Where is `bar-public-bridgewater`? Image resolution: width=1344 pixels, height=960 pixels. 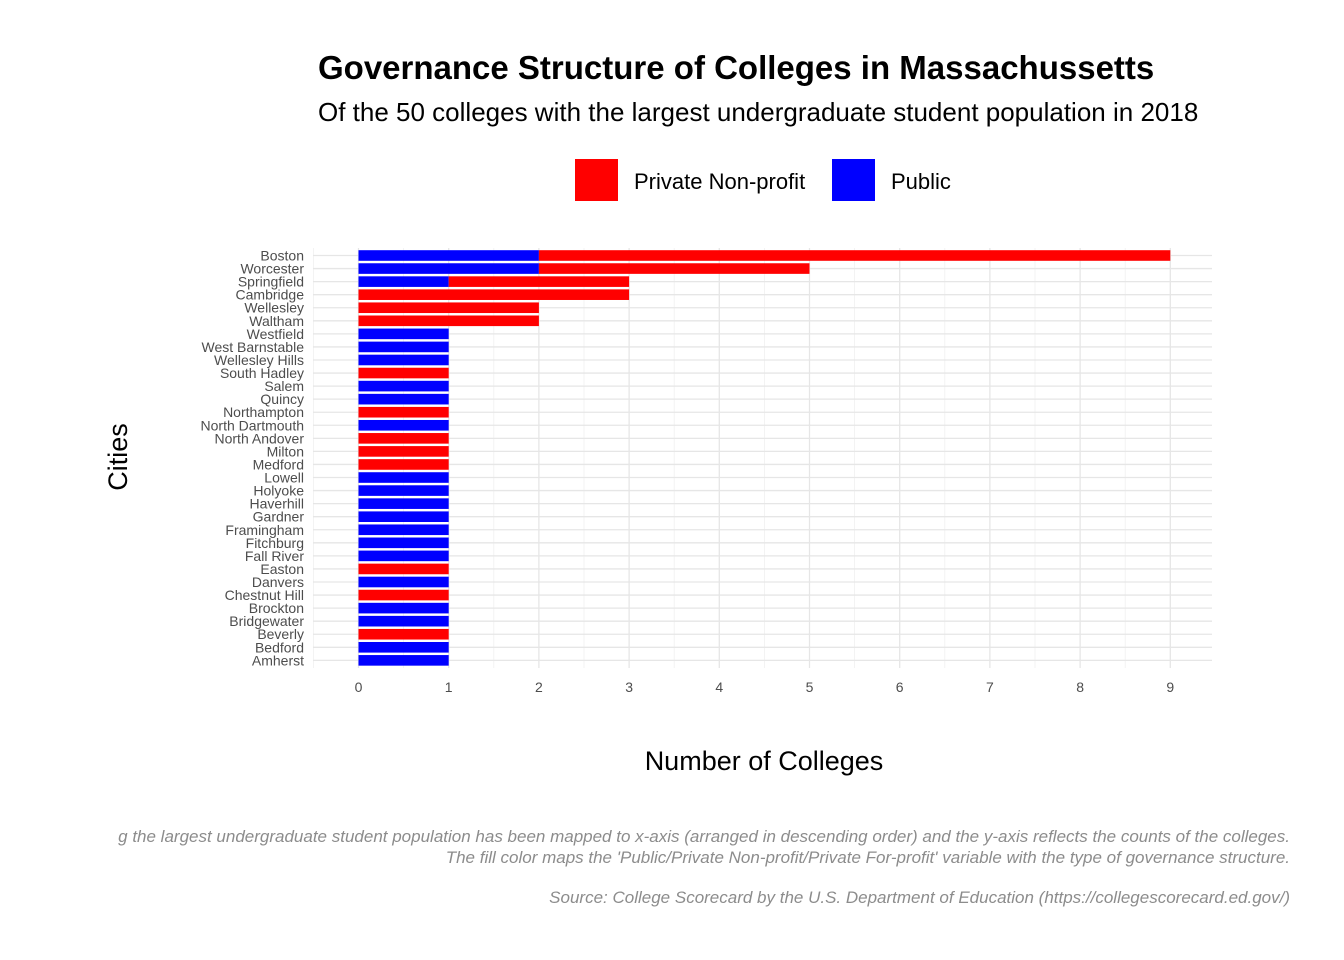
bar-public-bridgewater is located at coordinates (403, 621).